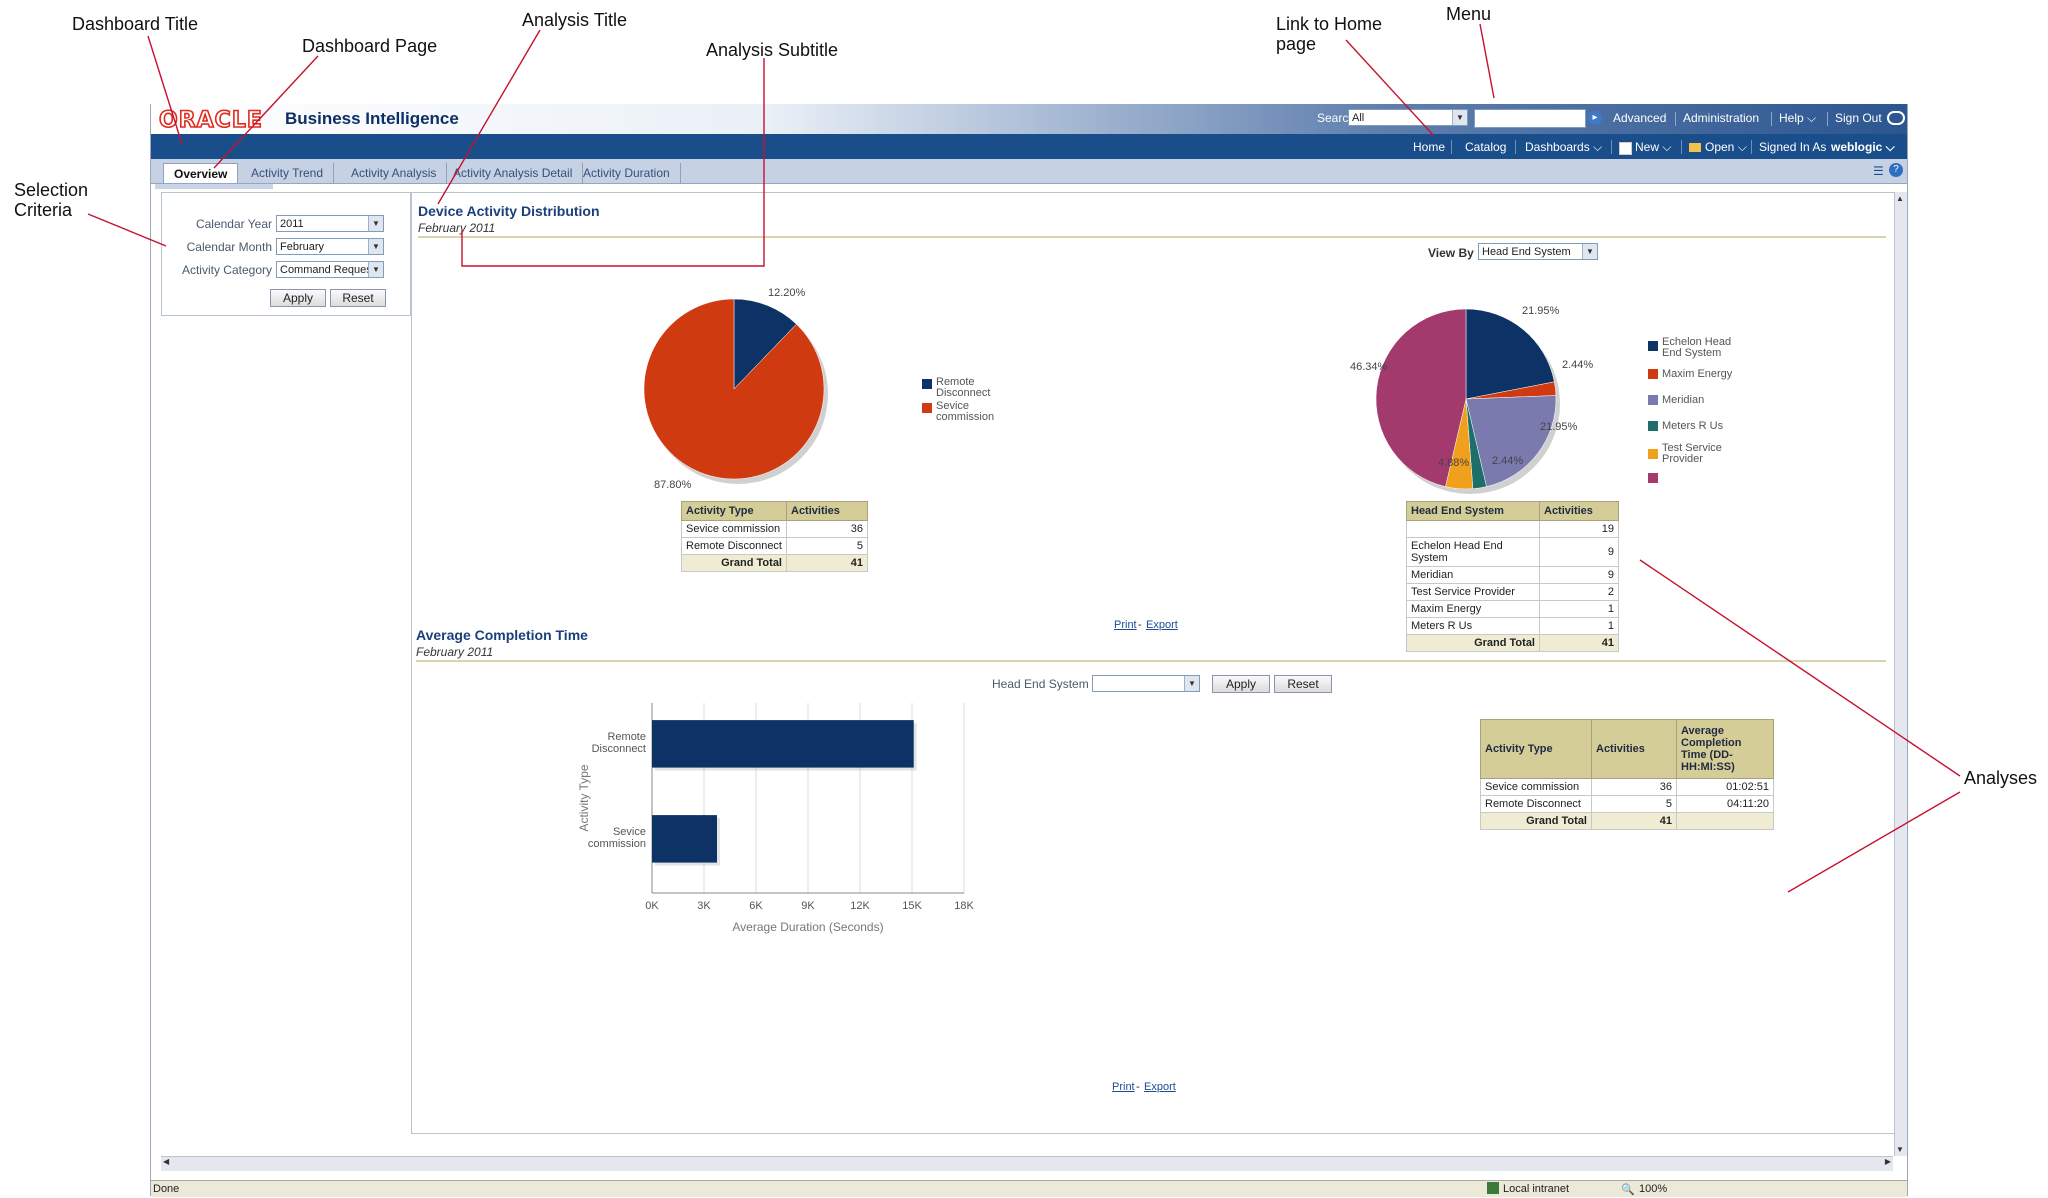 Image resolution: width=2048 pixels, height=1198 pixels. Describe the element at coordinates (1493, 1188) in the screenshot. I see `intranet-icon` at that location.